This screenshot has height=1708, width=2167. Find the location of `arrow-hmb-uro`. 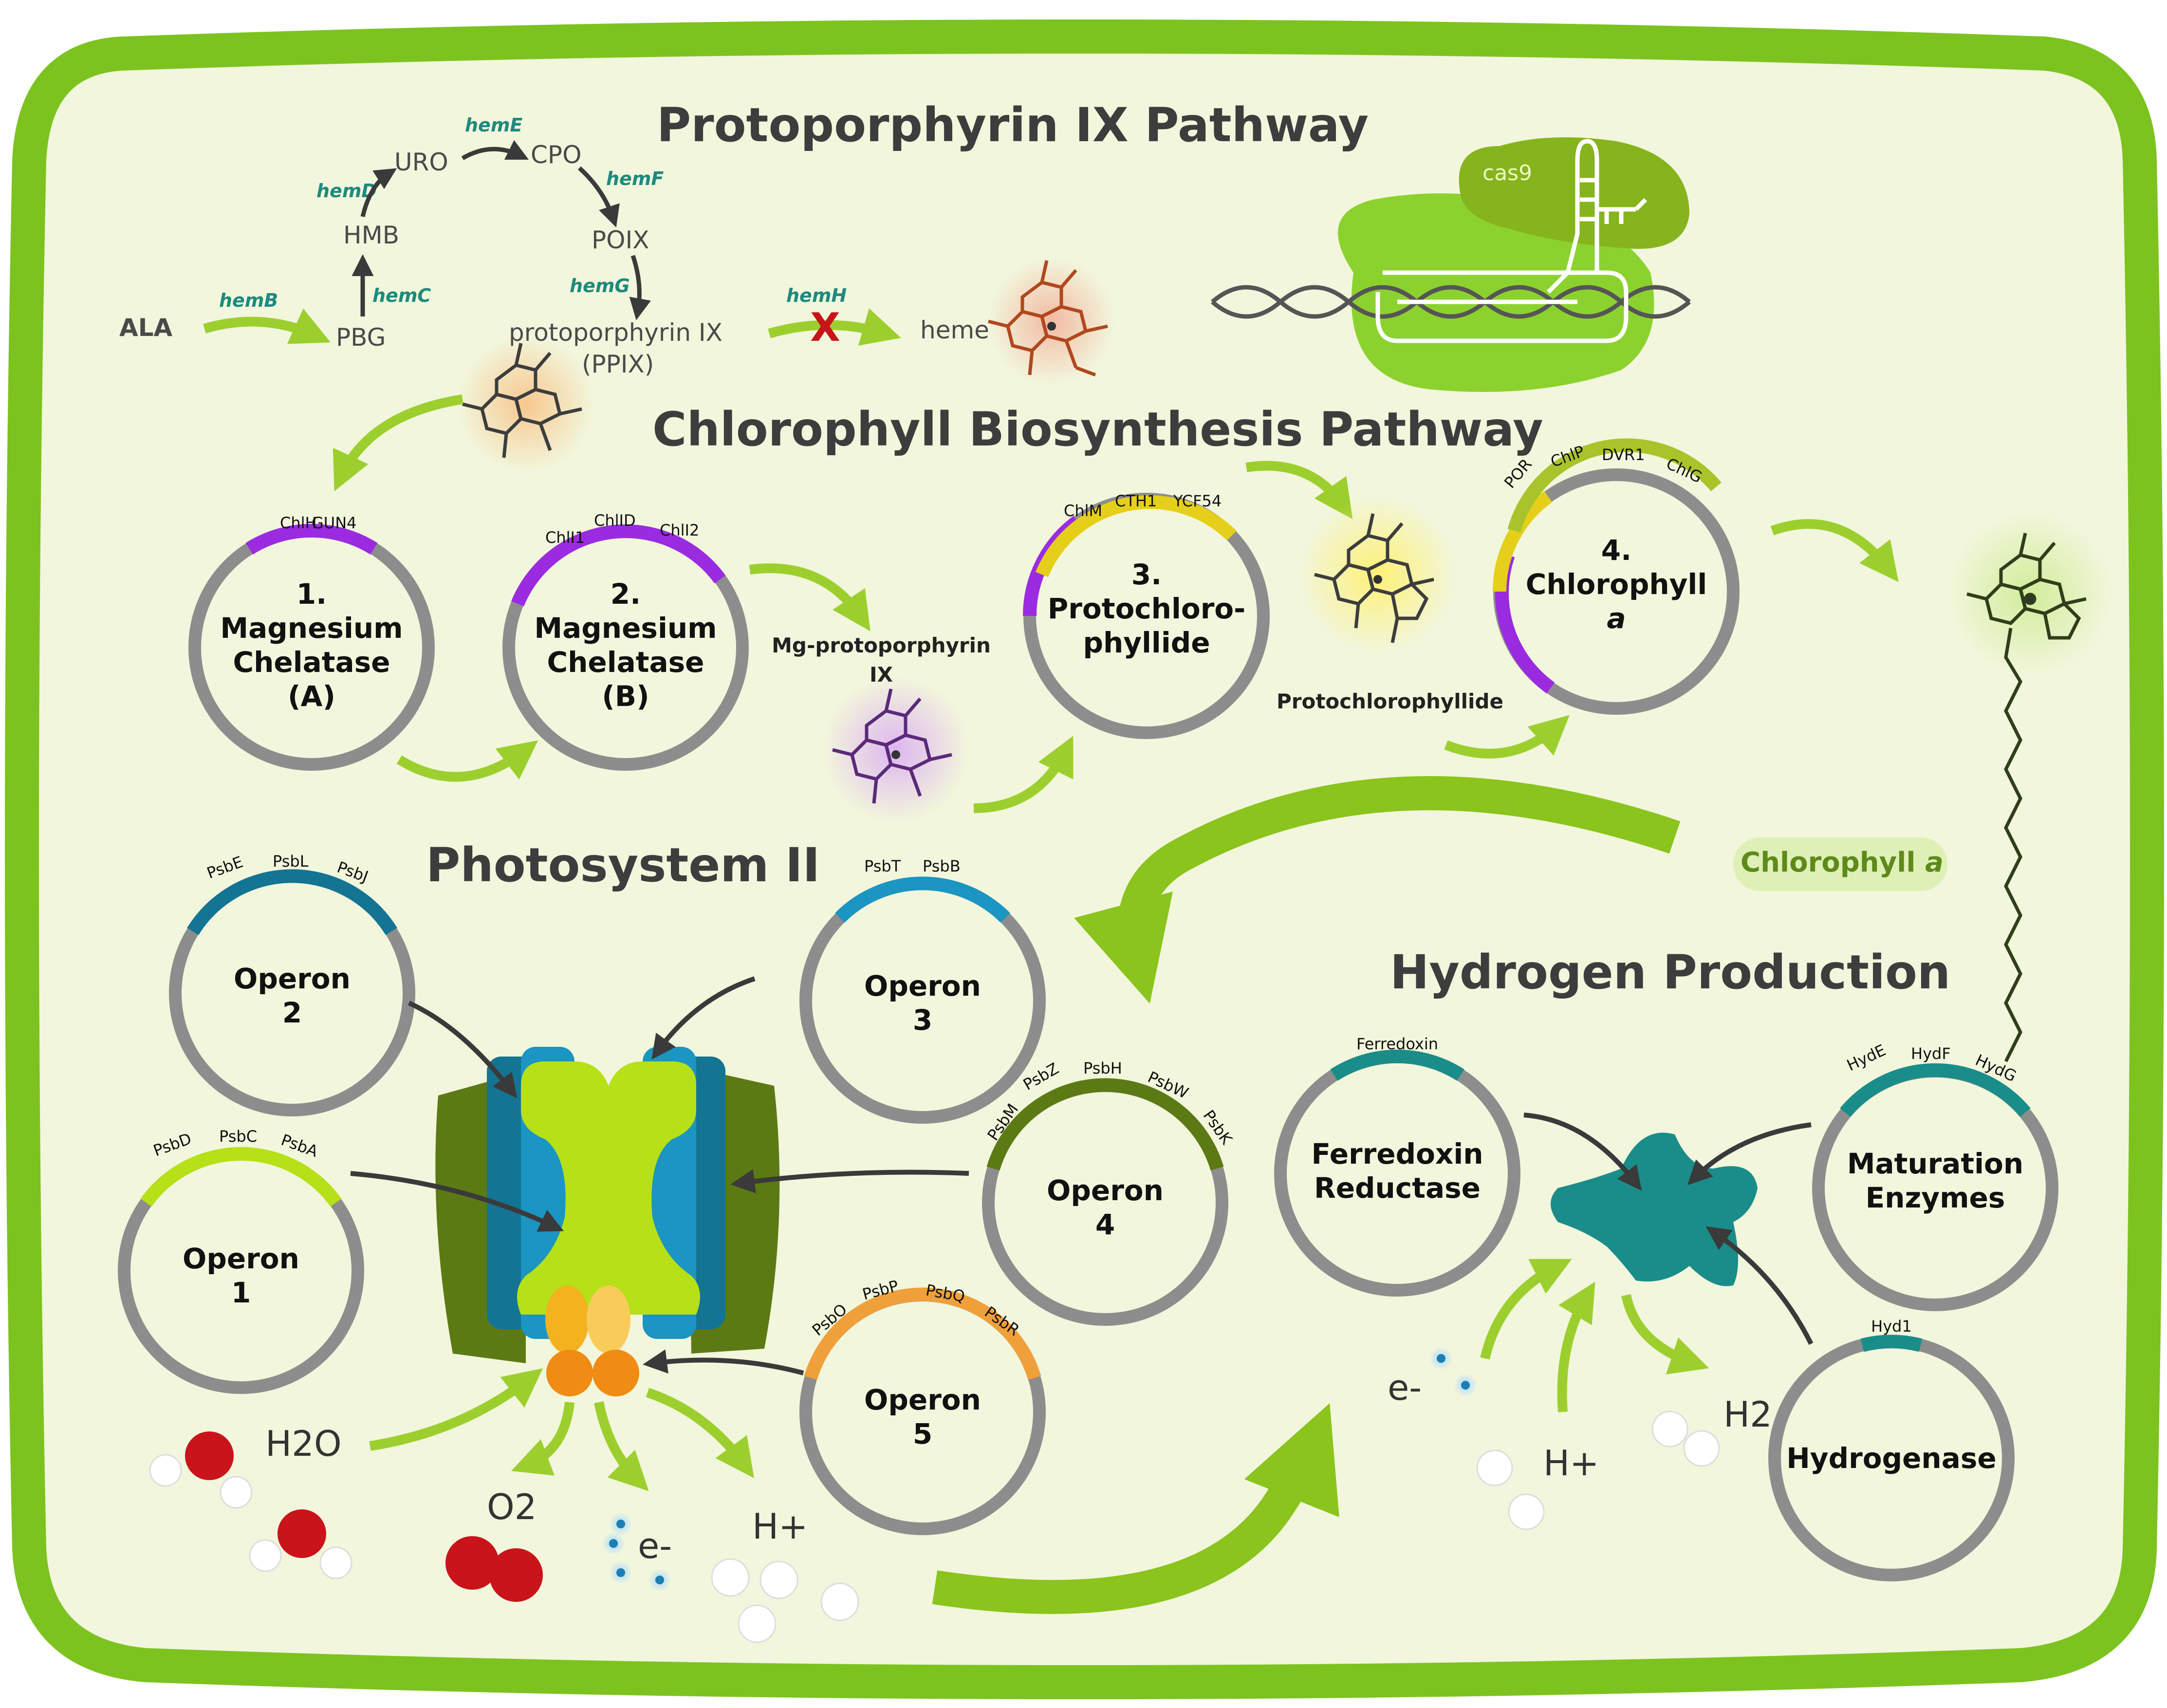

arrow-hmb-uro is located at coordinates (378, 193).